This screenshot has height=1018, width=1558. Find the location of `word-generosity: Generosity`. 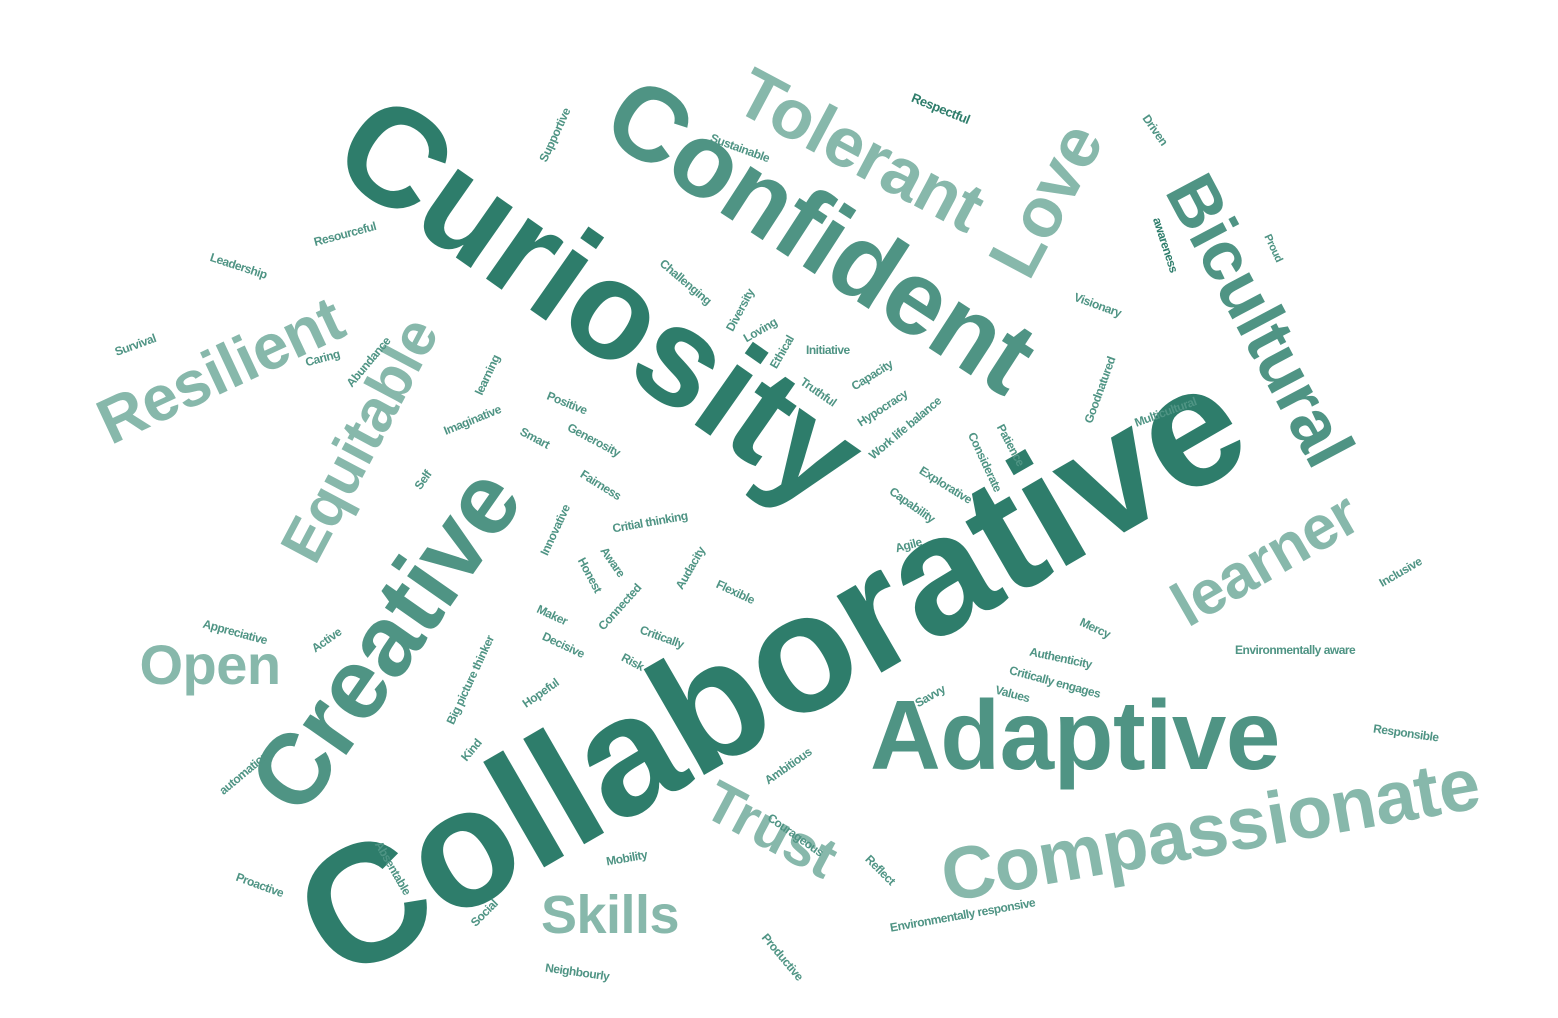

word-generosity: Generosity is located at coordinates (594, 440).